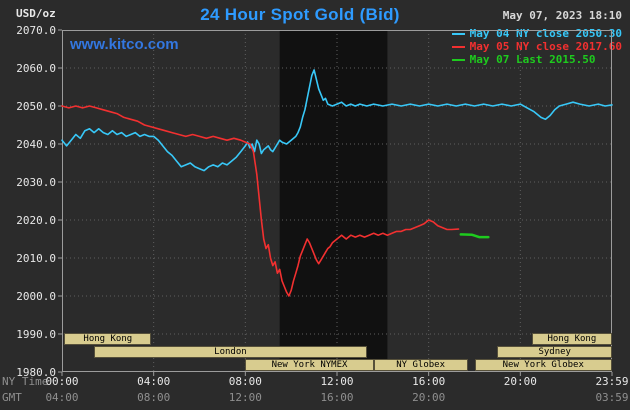 The height and width of the screenshot is (410, 630). What do you see at coordinates (36, 334) in the screenshot?
I see `y-axis-label: 1990.0` at bounding box center [36, 334].